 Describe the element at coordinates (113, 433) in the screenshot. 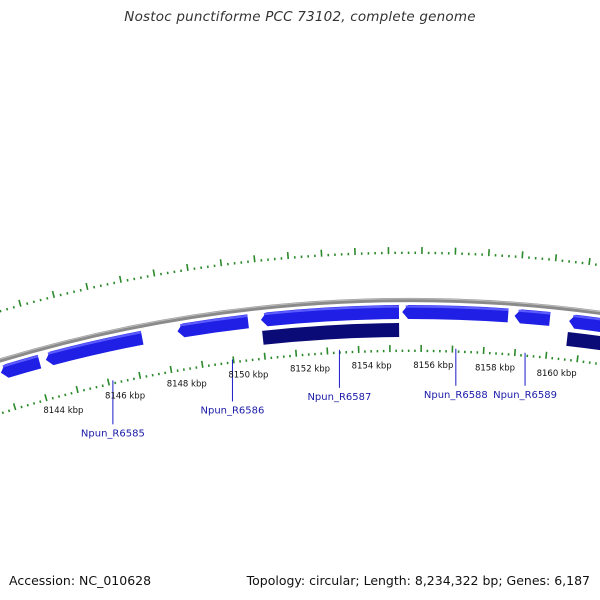

I see `gene-label: Npun_R6585` at that location.